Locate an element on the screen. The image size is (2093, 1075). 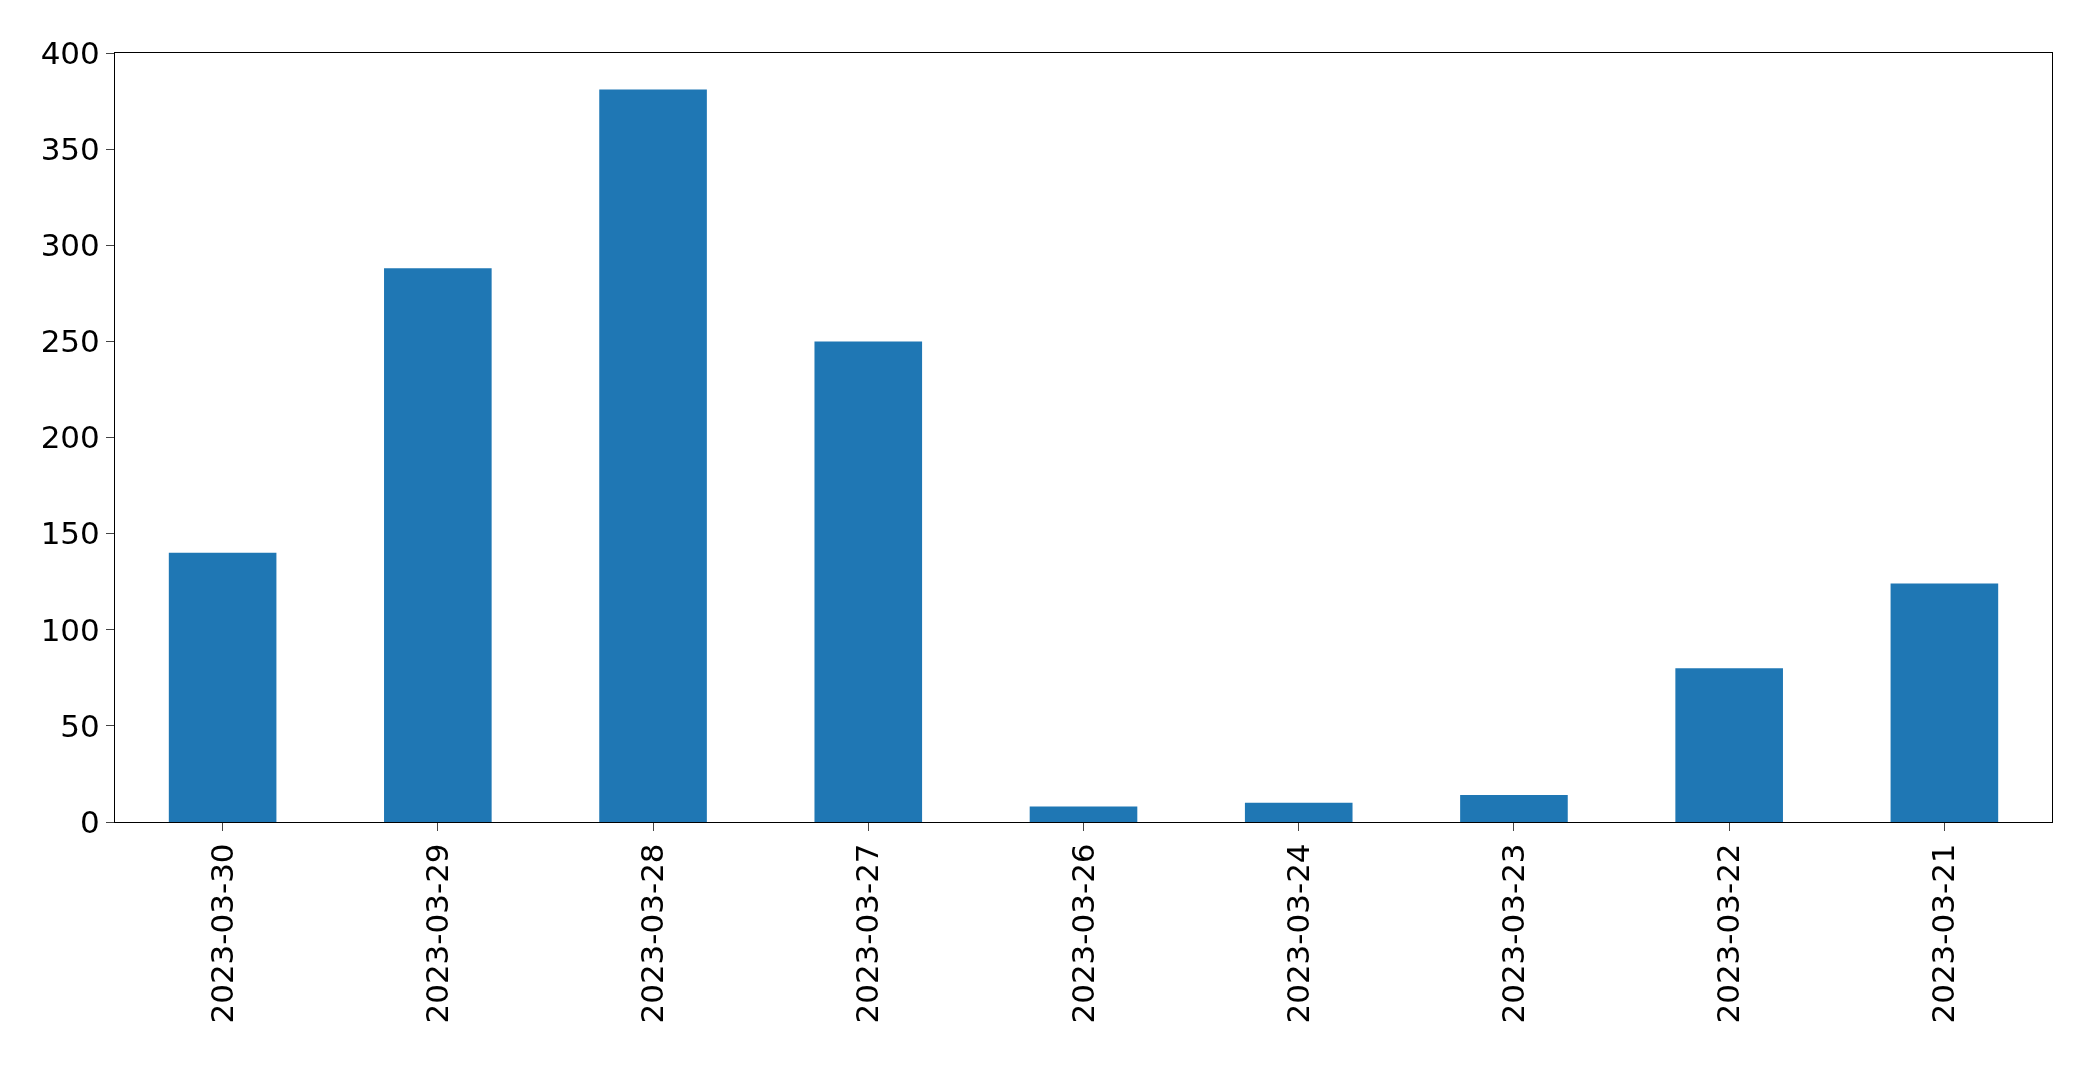
y-tick-label: 350 is located at coordinates (70, 148).